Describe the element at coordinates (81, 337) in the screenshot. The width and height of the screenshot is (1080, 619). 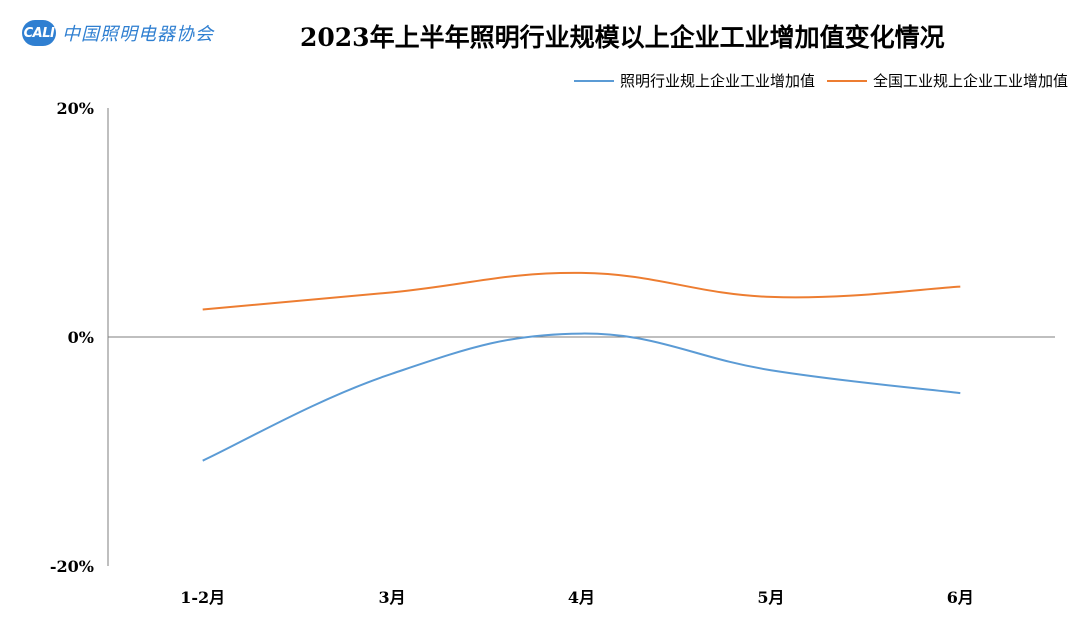
I see `y-tick-label: 0%` at that location.